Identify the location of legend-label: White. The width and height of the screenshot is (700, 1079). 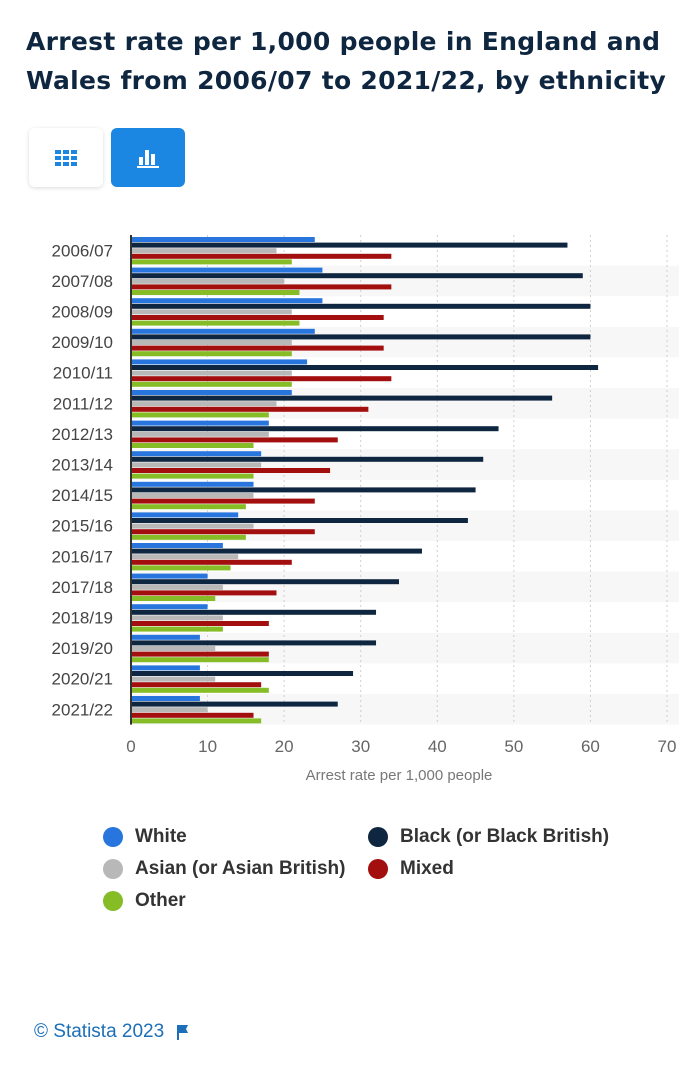
(161, 836).